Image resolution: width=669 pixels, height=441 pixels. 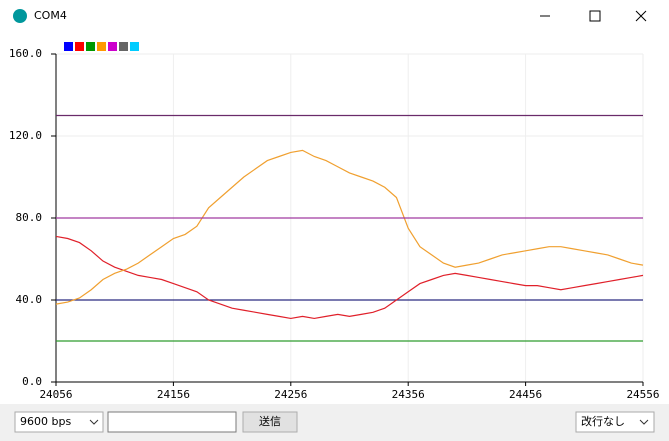 What do you see at coordinates (408, 394) in the screenshot?
I see `x-tick-label: 24356` at bounding box center [408, 394].